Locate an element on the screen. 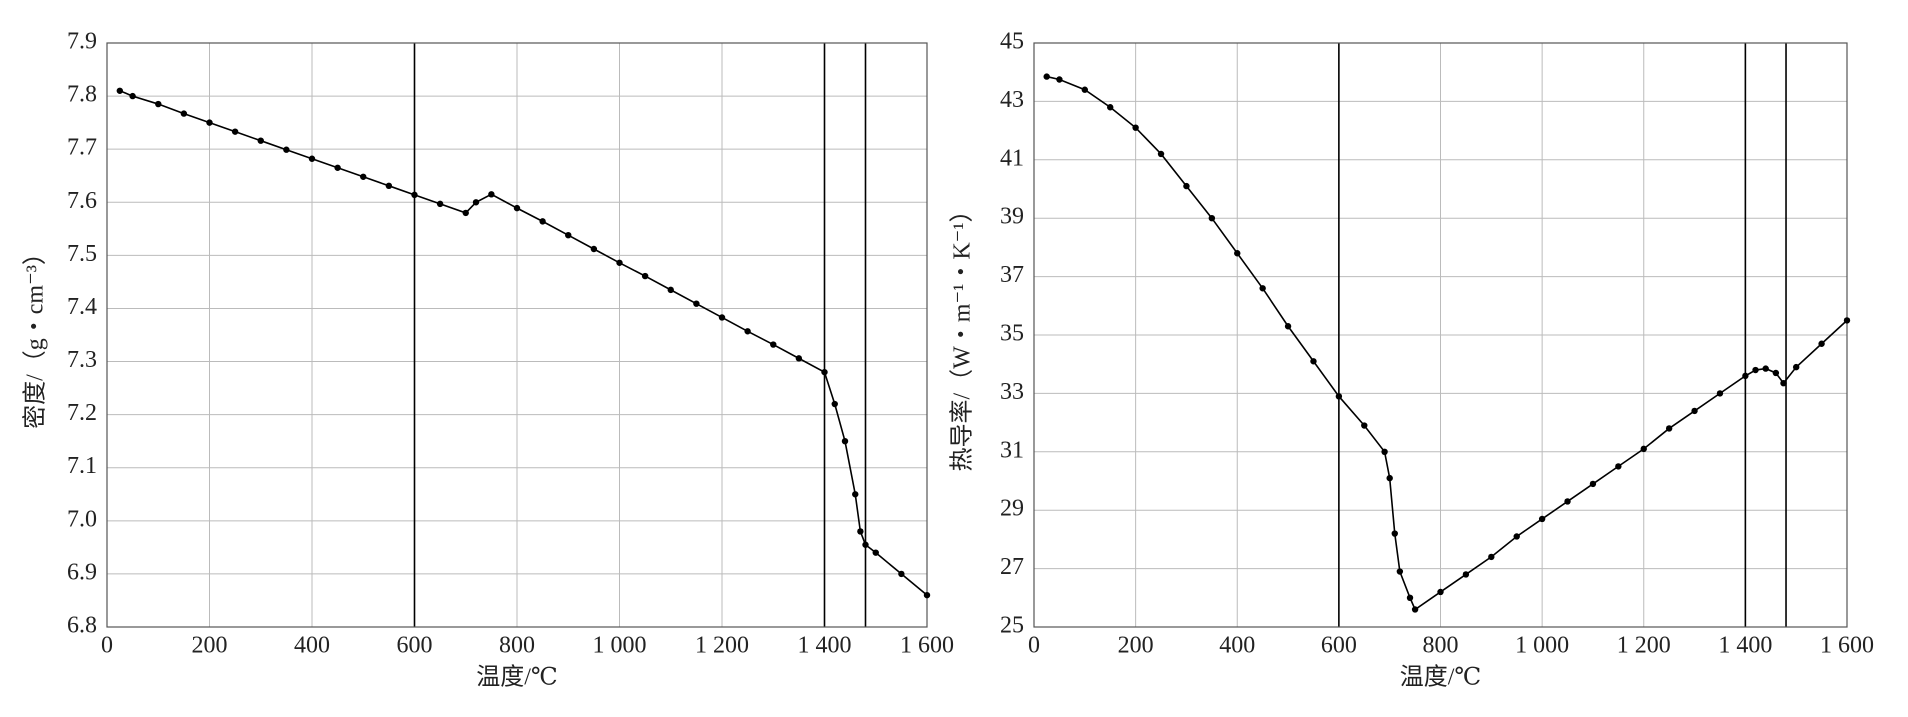 The width and height of the screenshot is (1908, 717). y-tick-label: 7.2 is located at coordinates (82, 413).